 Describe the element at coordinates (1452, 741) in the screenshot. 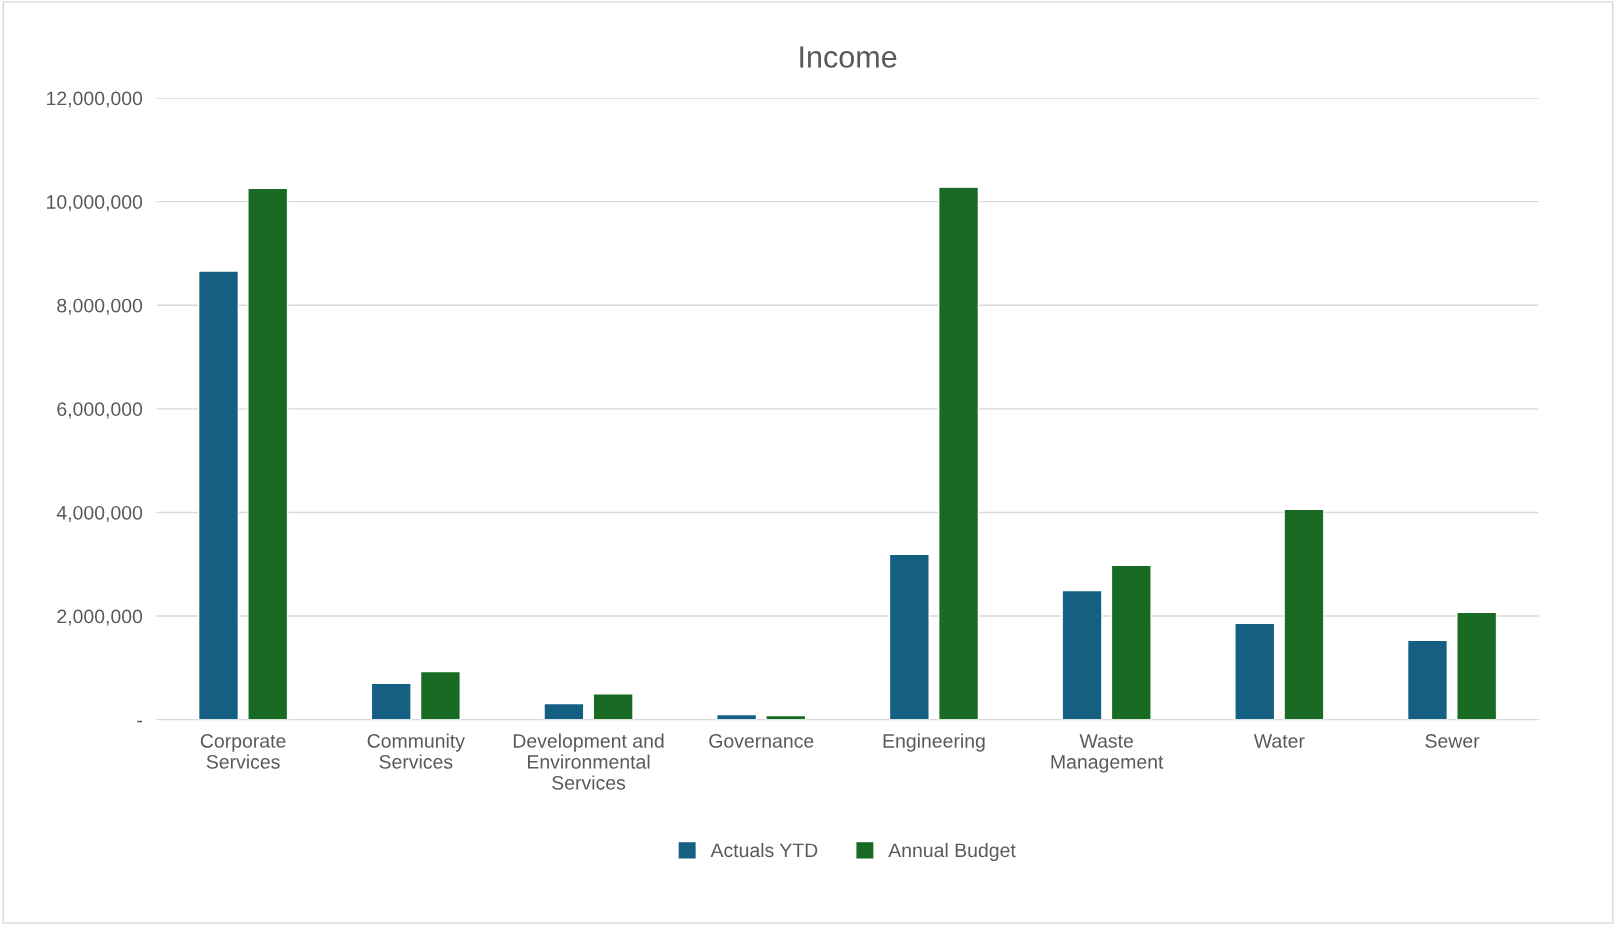

I see `x-tick-label: Sewer` at that location.